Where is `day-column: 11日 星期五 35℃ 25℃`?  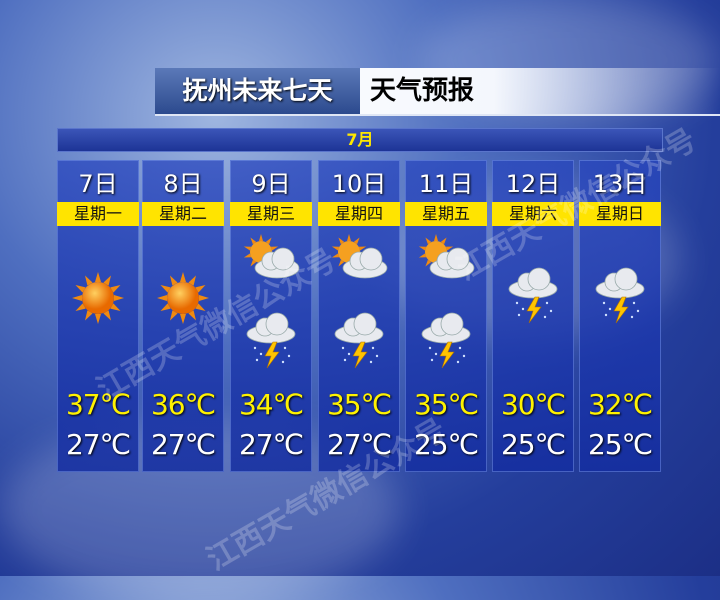 day-column: 11日 星期五 35℃ 25℃ is located at coordinates (446, 316).